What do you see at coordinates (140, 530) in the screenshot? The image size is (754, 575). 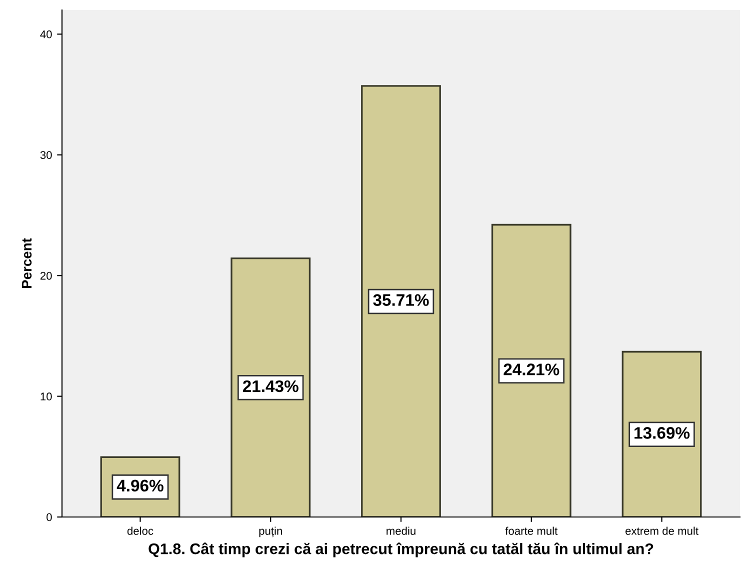 I see `x-tick-label: deloc` at bounding box center [140, 530].